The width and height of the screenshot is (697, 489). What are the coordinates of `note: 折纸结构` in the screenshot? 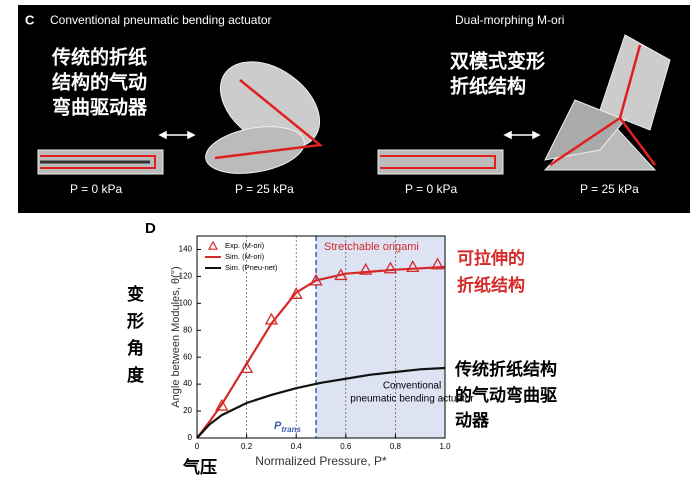 It's located at (491, 285).